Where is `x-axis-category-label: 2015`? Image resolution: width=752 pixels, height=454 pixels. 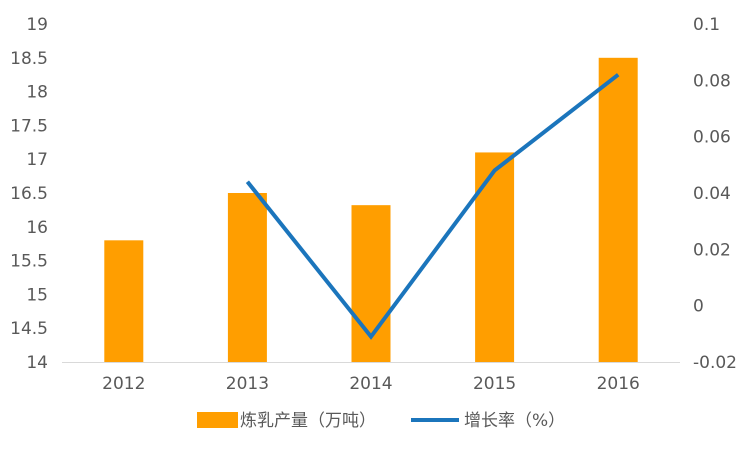
x-axis-category-label: 2015 is located at coordinates (494, 384).